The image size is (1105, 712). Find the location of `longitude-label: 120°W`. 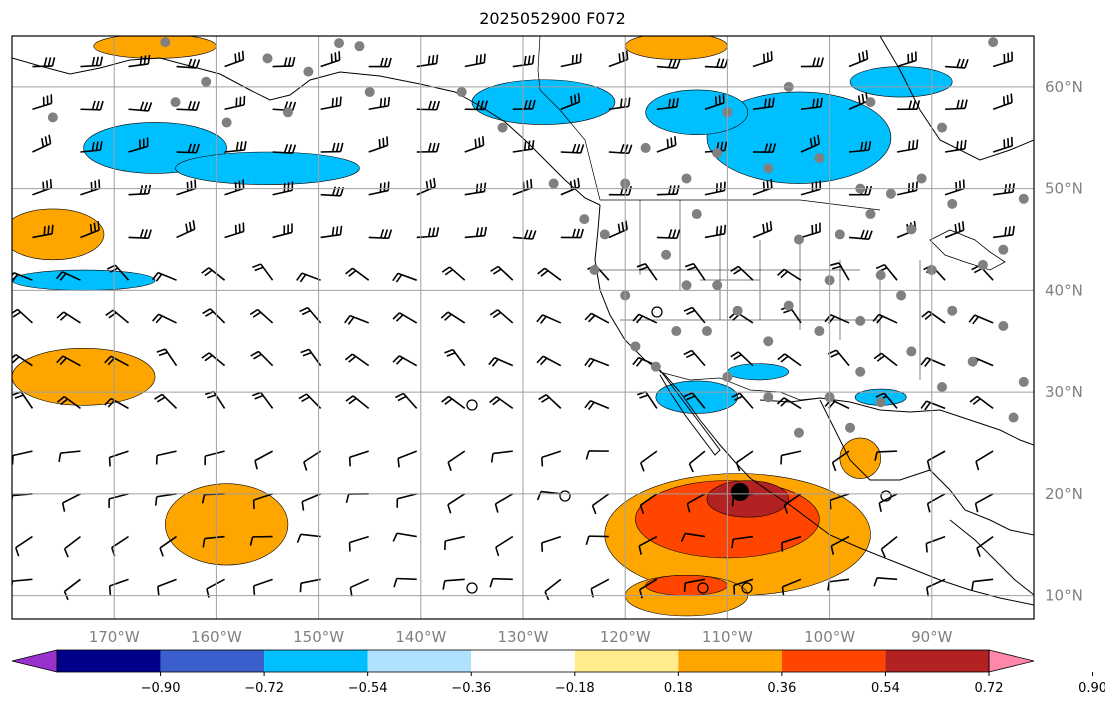

longitude-label: 120°W is located at coordinates (625, 637).